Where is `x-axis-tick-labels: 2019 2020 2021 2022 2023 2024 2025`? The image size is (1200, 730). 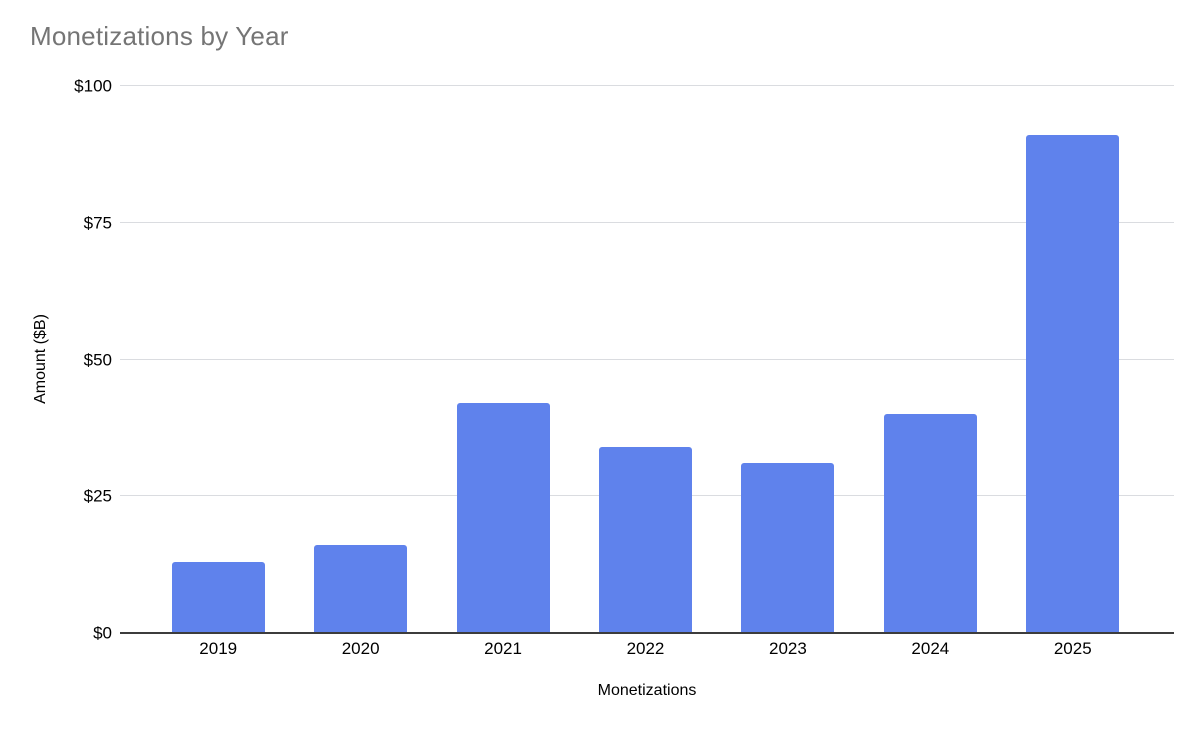
x-axis-tick-labels: 2019 2020 2021 2022 2023 2024 2025 is located at coordinates (645, 649).